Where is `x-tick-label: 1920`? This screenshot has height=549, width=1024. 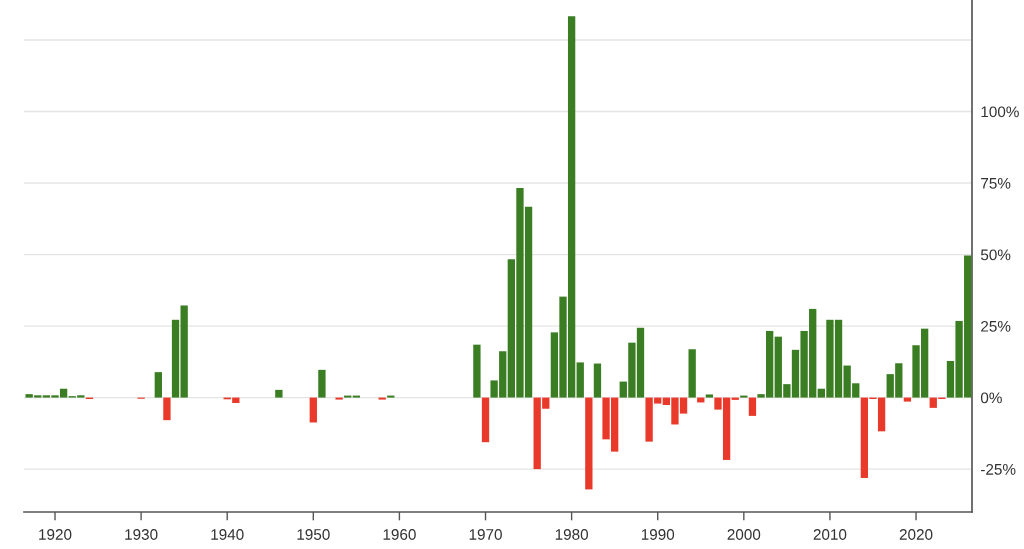
x-tick-label: 1920 is located at coordinates (55, 534).